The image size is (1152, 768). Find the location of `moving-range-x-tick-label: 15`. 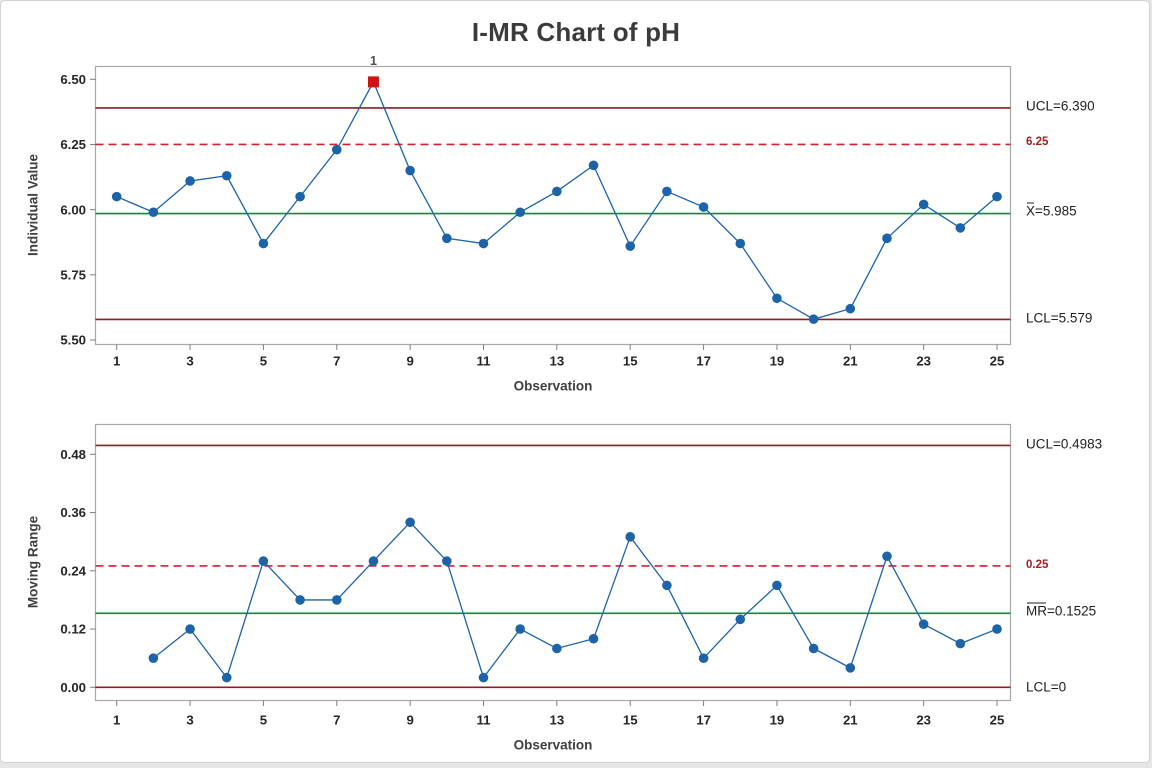

moving-range-x-tick-label: 15 is located at coordinates (630, 720).